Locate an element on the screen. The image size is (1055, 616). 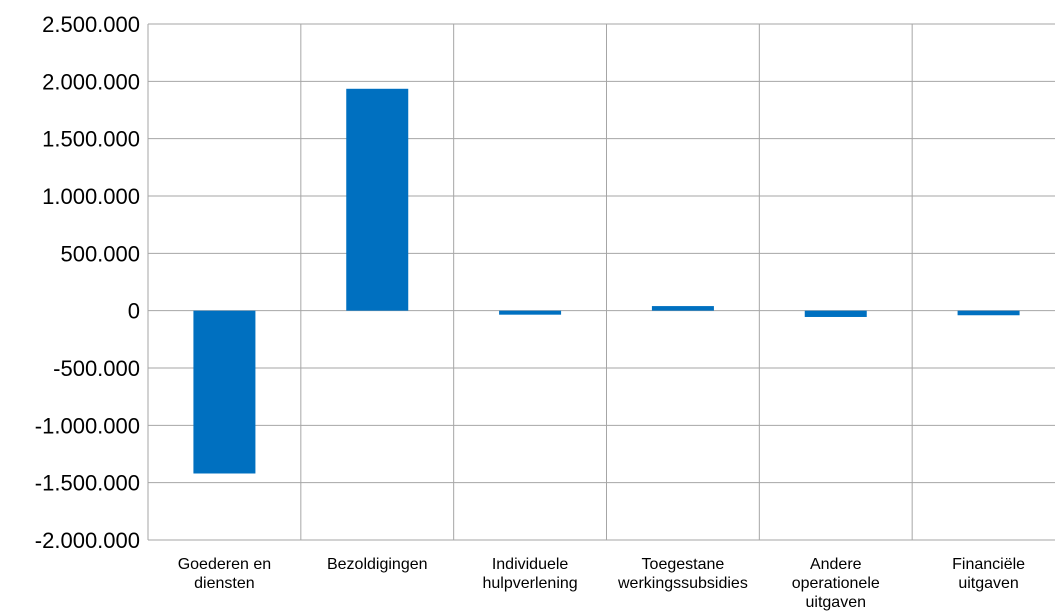
x-category-label: Goederen en diensten is located at coordinates (224, 574).